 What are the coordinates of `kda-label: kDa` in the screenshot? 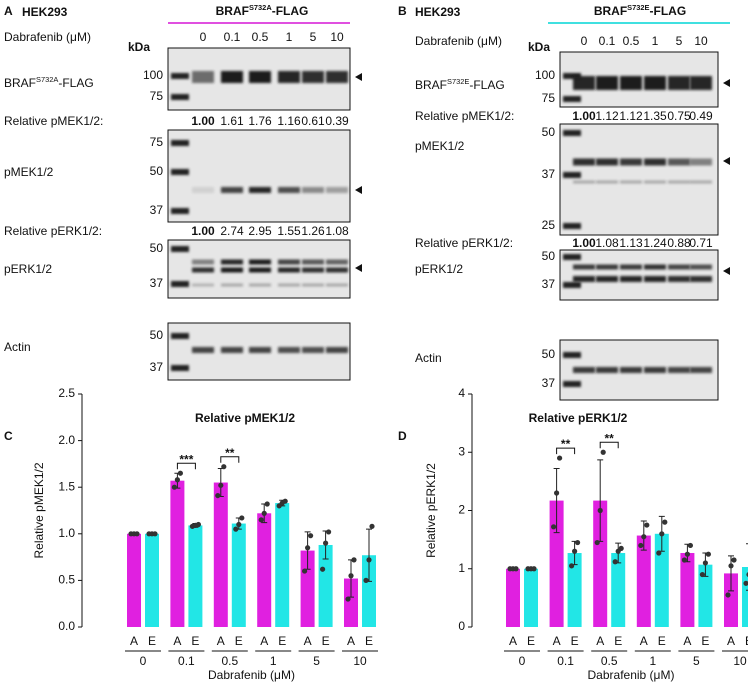 It's located at (139, 47).